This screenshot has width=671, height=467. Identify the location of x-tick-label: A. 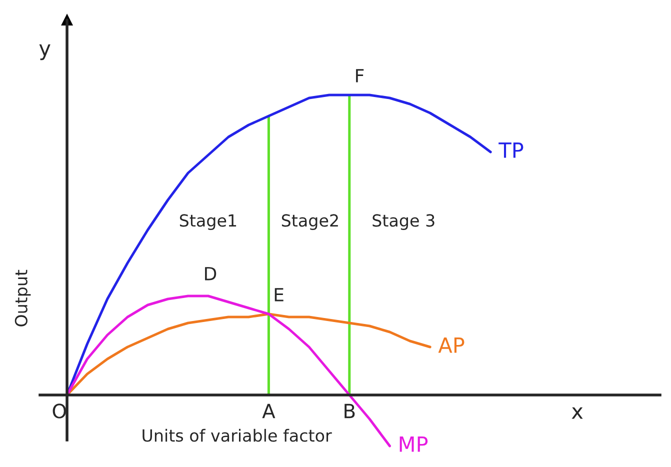
(269, 411).